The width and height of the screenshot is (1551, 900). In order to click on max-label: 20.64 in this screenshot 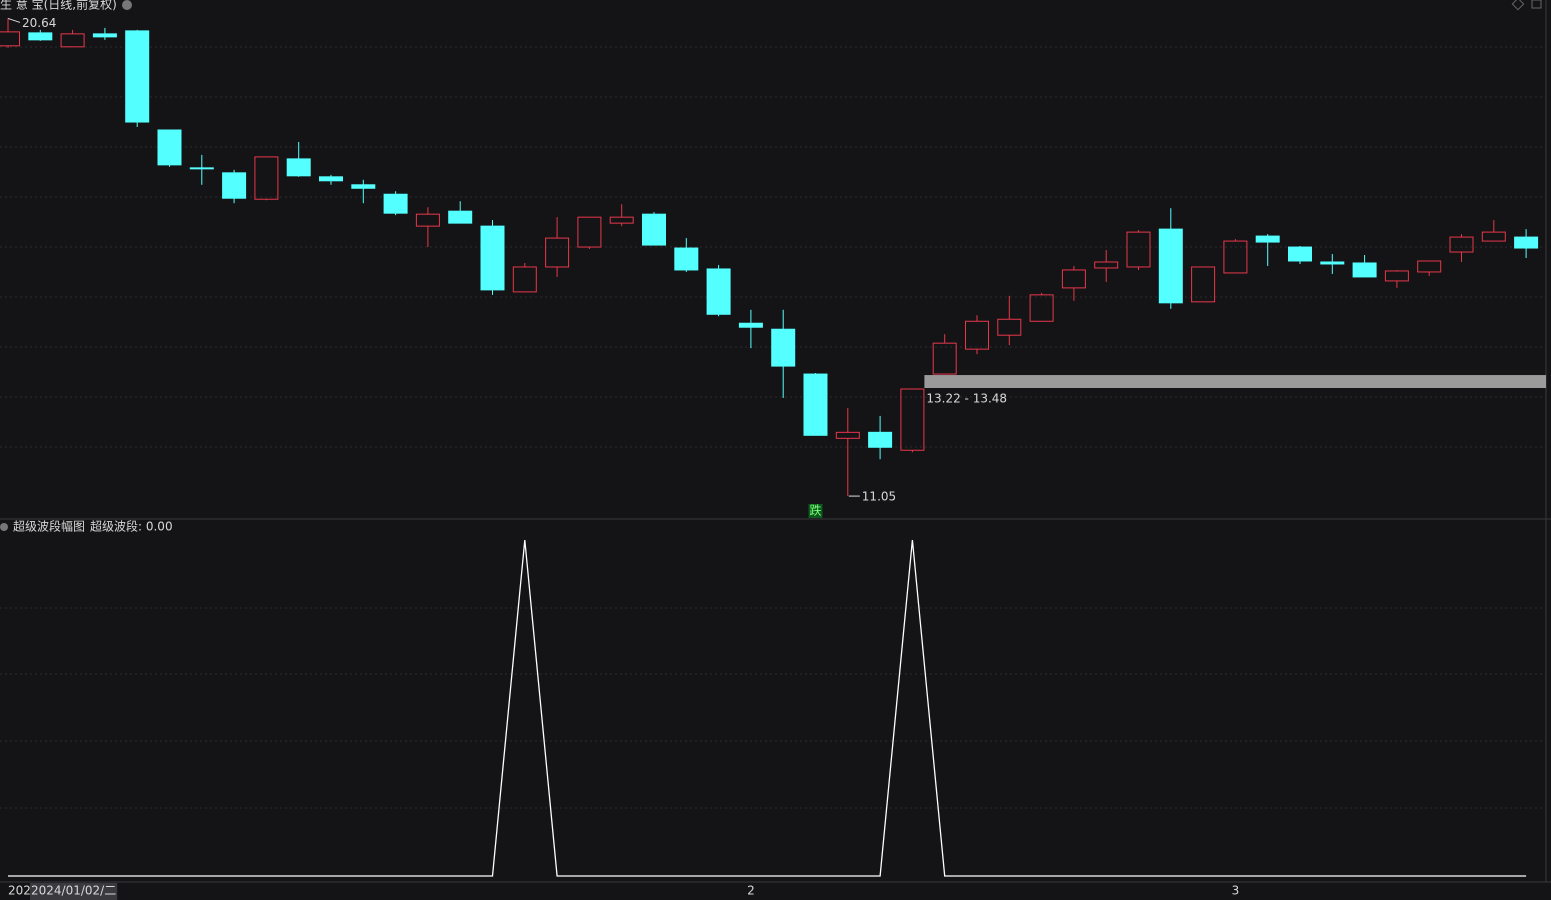, I will do `click(39, 23)`.